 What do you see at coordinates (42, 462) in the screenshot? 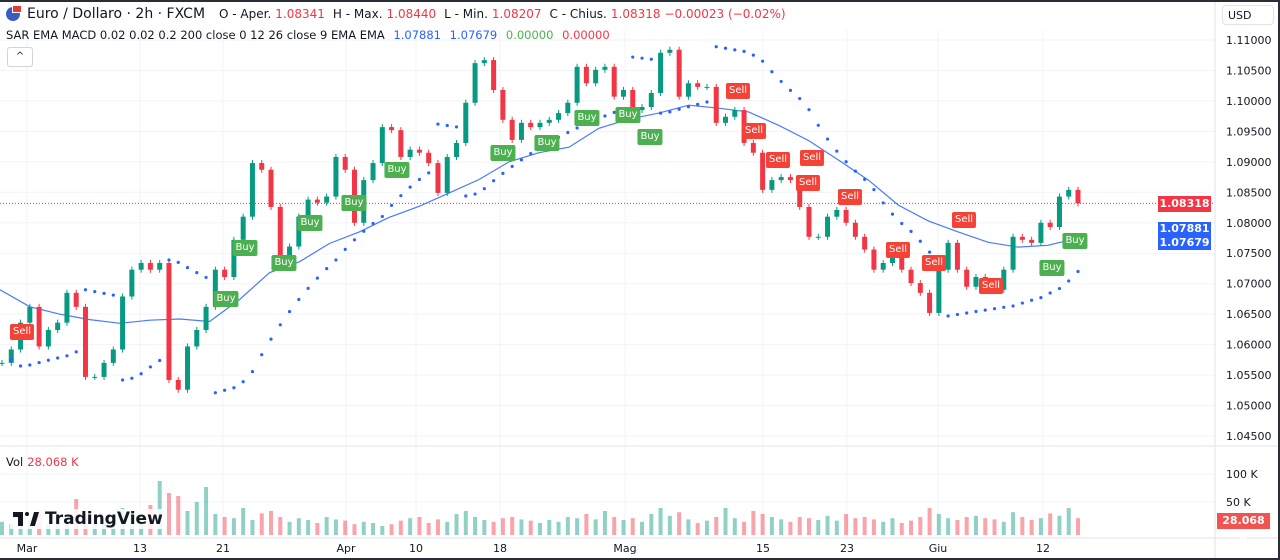
I see `volume-legend: Vol 28.068 K` at bounding box center [42, 462].